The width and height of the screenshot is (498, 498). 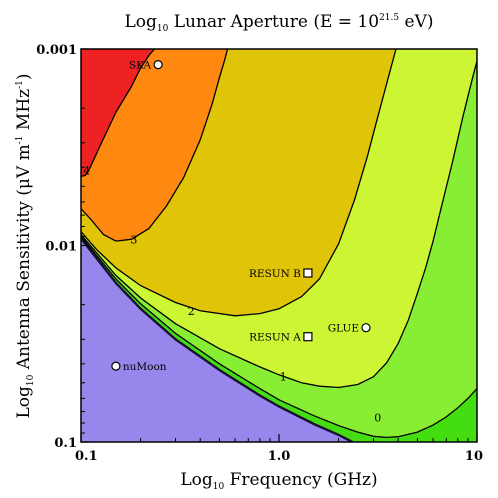 What do you see at coordinates (278, 481) in the screenshot?
I see `x-axis-label: Log10 Frequency (GHz)` at bounding box center [278, 481].